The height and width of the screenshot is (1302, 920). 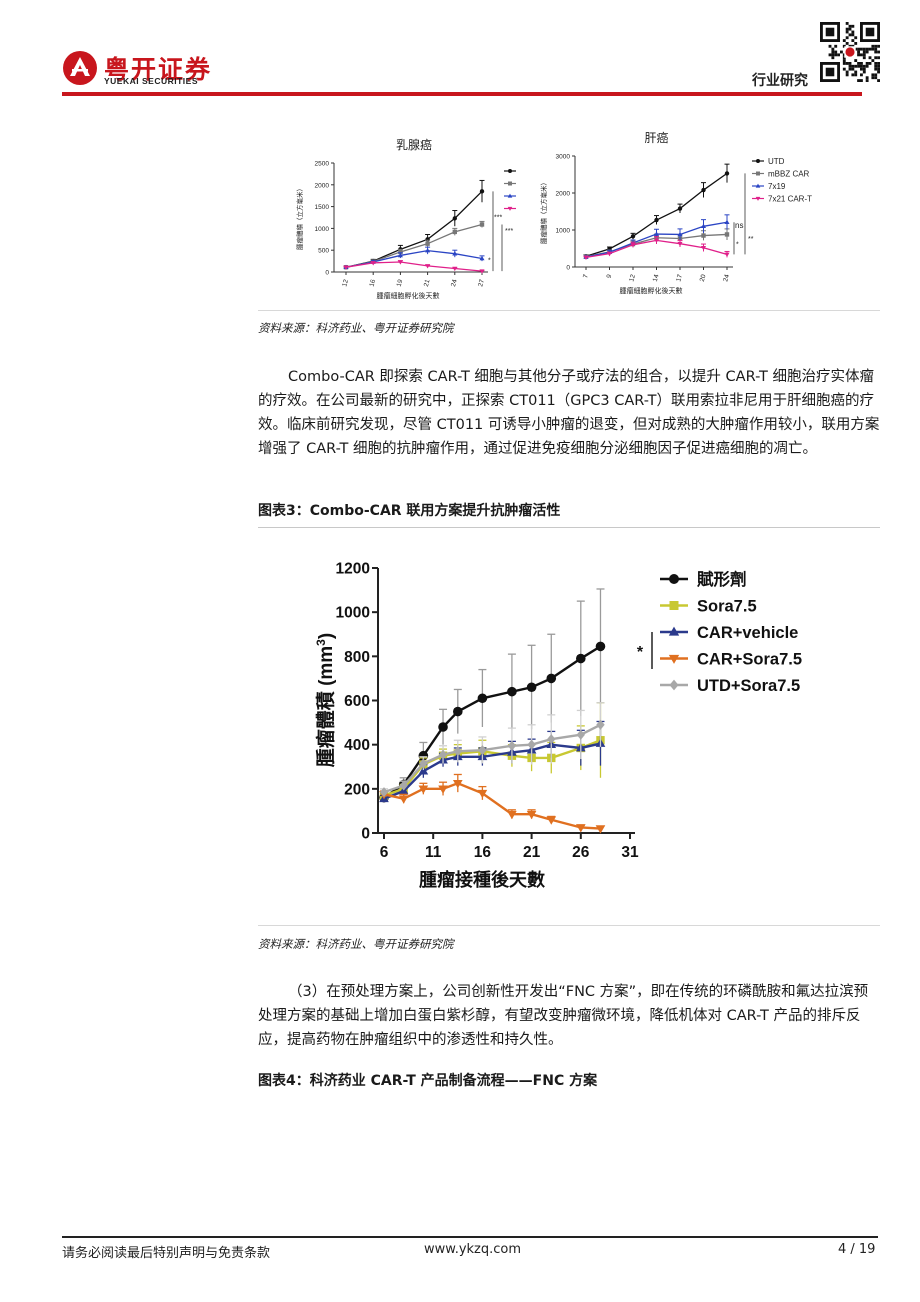 I want to click on y-tick-label: 3000, so click(x=563, y=157).